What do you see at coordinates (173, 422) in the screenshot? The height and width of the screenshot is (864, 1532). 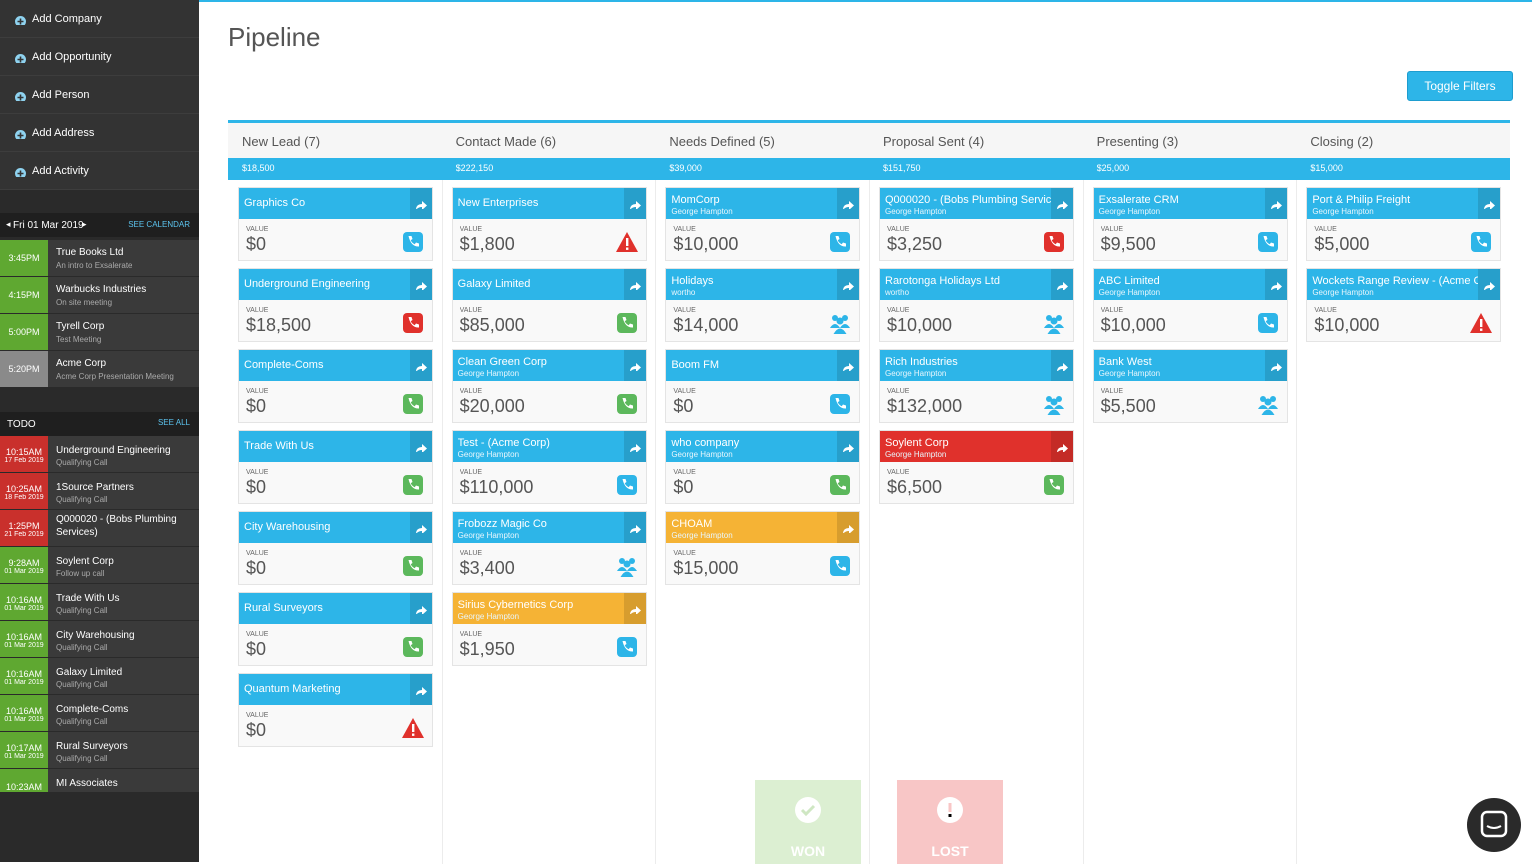 I see `see-all-link: SEE ALL` at bounding box center [173, 422].